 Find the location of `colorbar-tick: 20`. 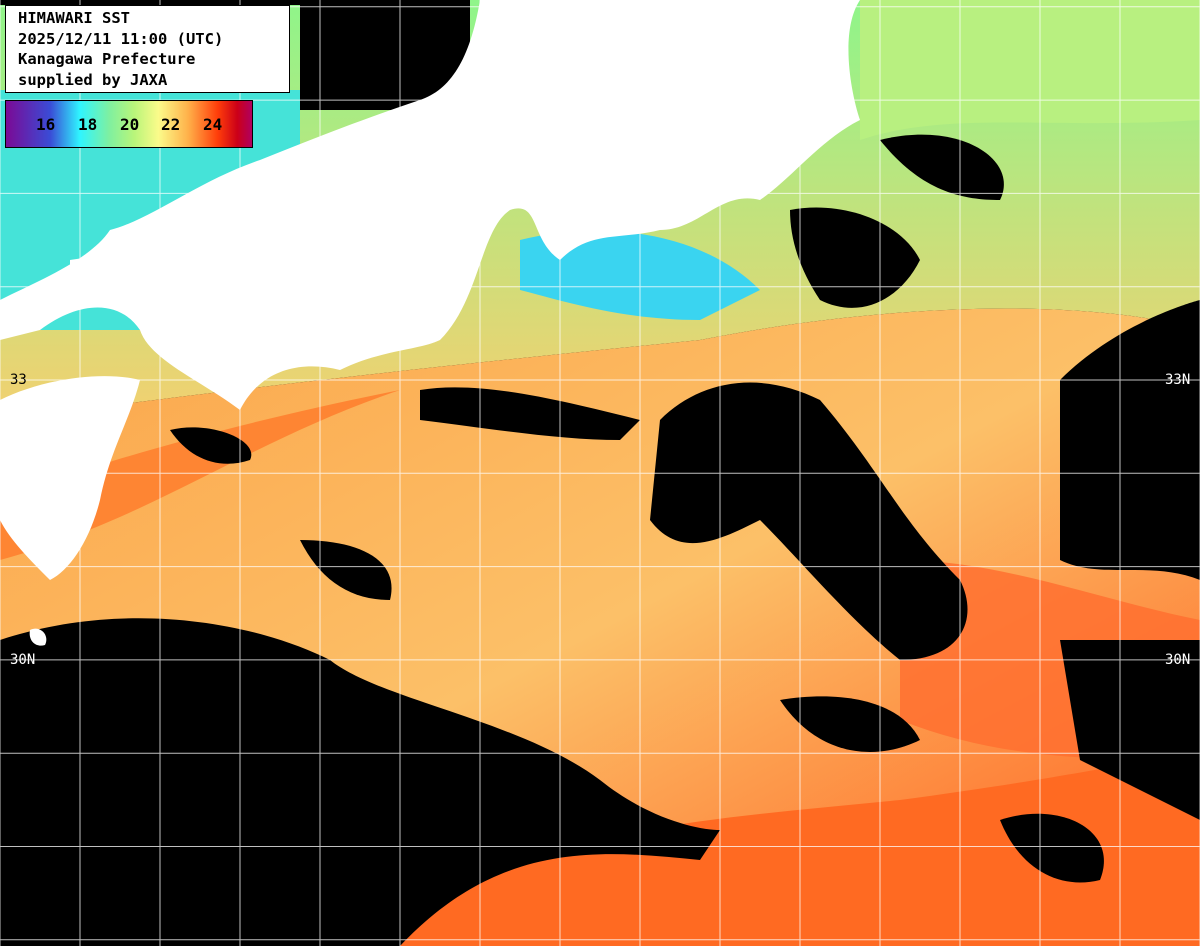

colorbar-tick: 20 is located at coordinates (130, 124).